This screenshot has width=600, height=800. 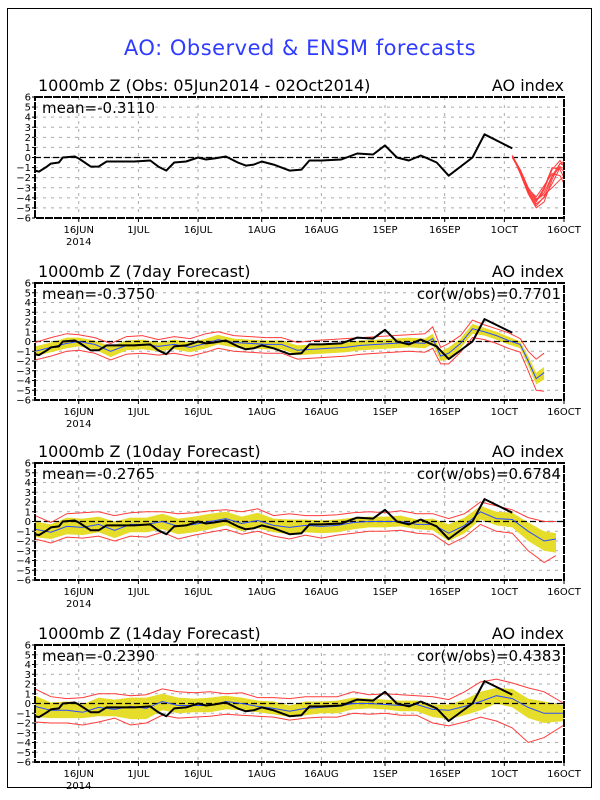 I want to click on envelope-lower-line, so click(x=295, y=543).